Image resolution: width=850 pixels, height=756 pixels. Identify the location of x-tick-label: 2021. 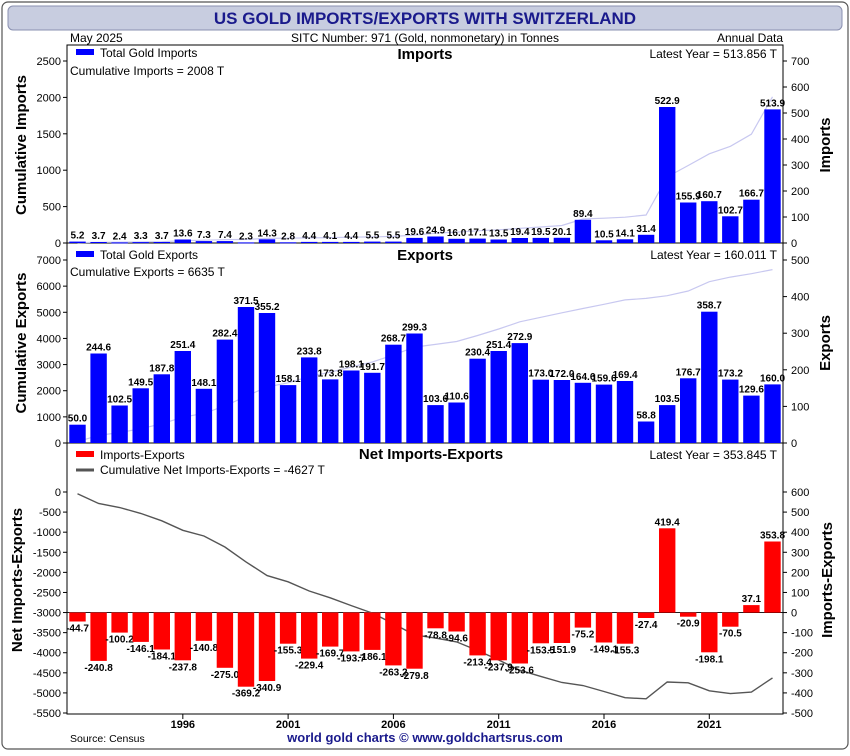
(709, 725).